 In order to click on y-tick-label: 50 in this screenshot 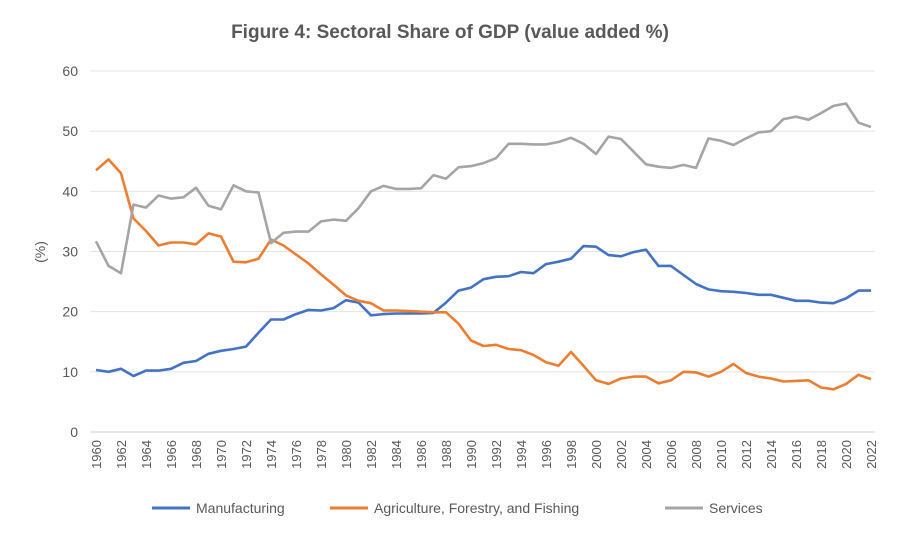, I will do `click(70, 131)`.